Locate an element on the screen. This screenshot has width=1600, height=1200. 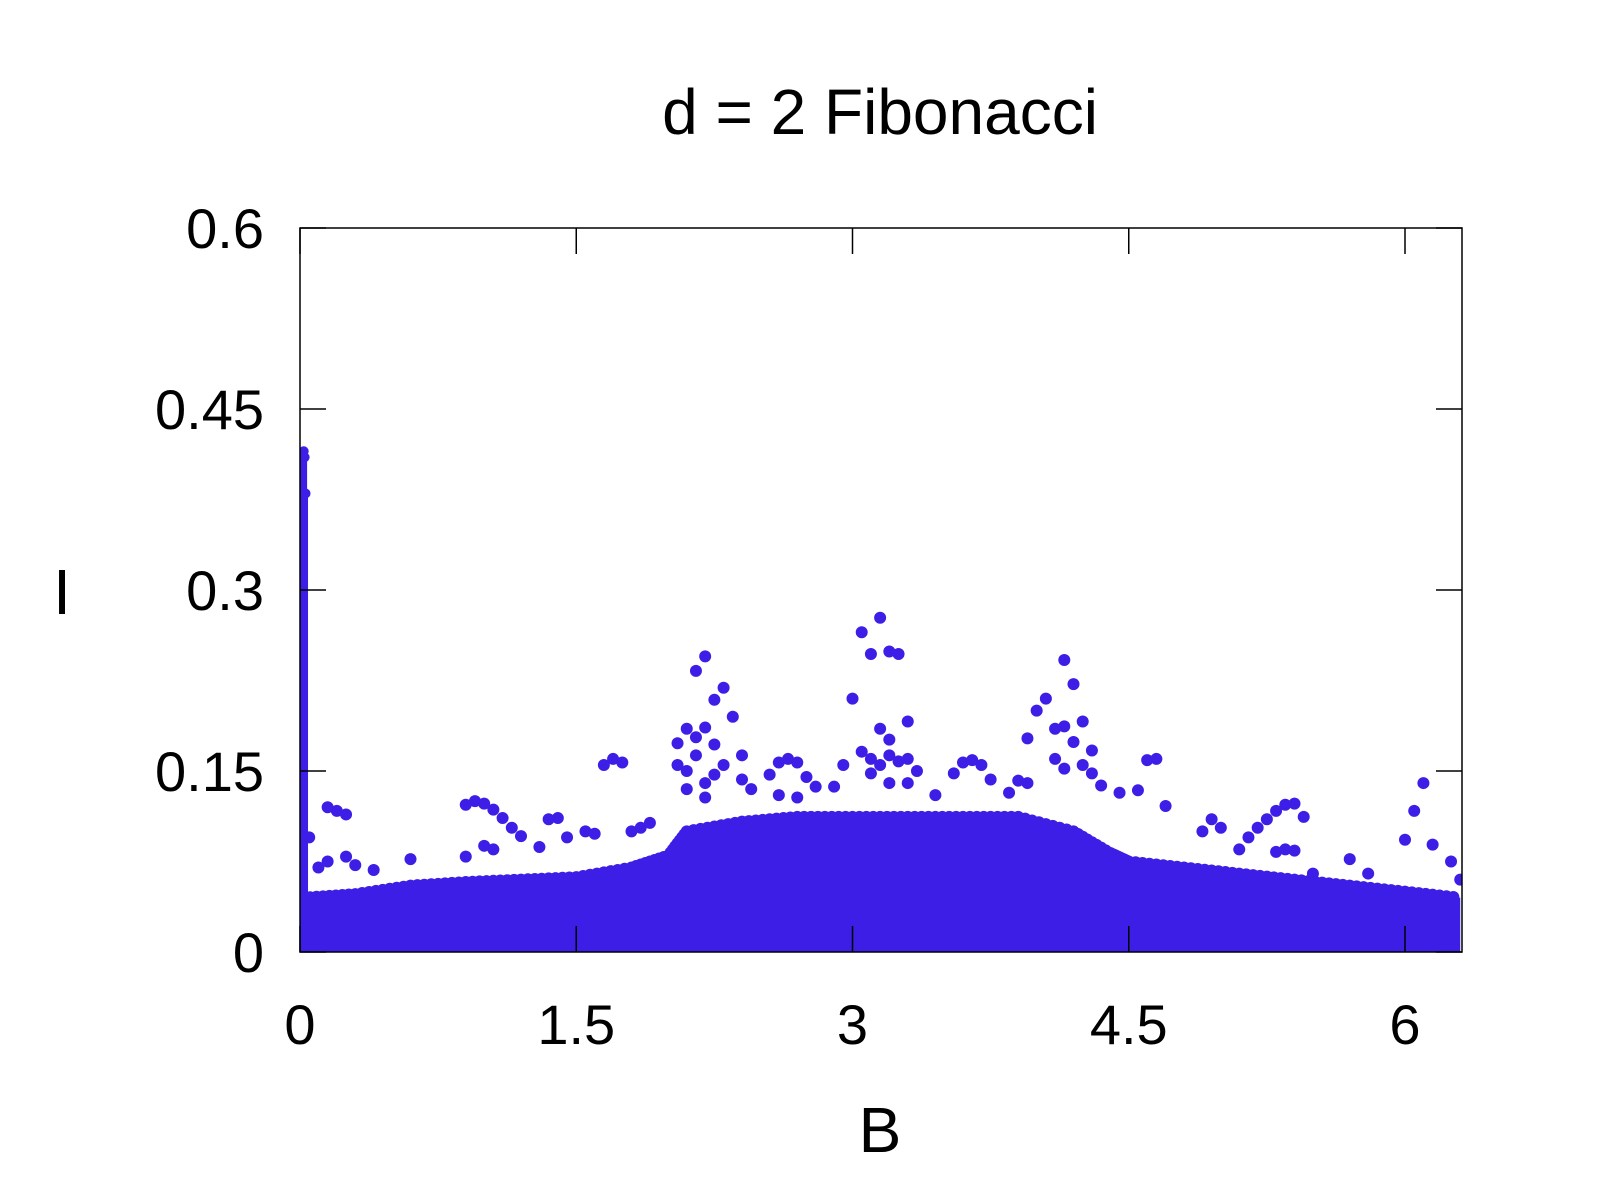
y-tick-label: 0.15 is located at coordinates (209, 771).